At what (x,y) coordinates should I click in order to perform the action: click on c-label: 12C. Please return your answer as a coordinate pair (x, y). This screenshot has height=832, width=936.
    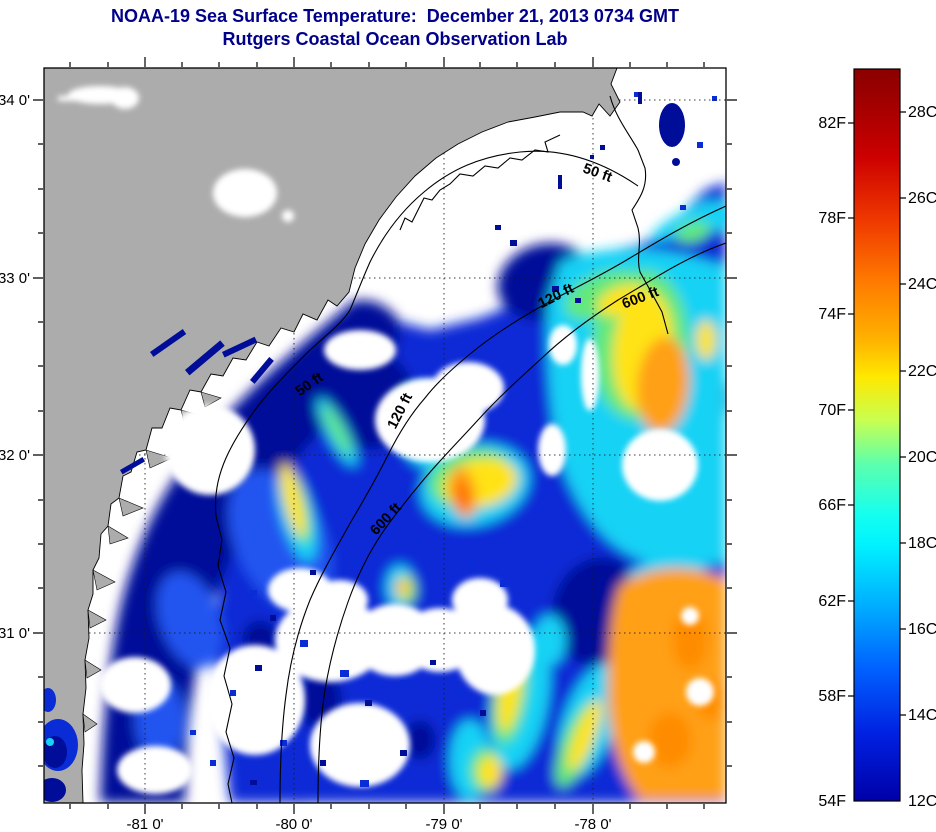
    Looking at the image, I should click on (922, 801).